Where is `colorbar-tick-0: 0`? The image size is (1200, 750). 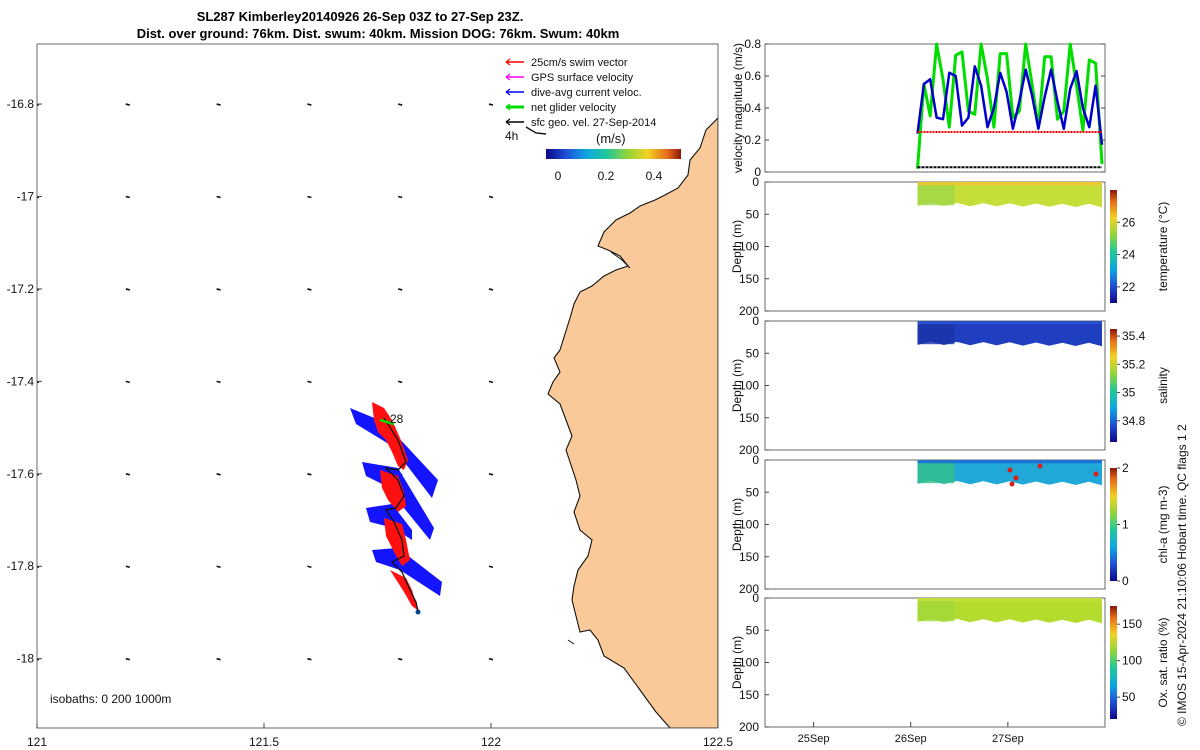 colorbar-tick-0: 0 is located at coordinates (558, 176).